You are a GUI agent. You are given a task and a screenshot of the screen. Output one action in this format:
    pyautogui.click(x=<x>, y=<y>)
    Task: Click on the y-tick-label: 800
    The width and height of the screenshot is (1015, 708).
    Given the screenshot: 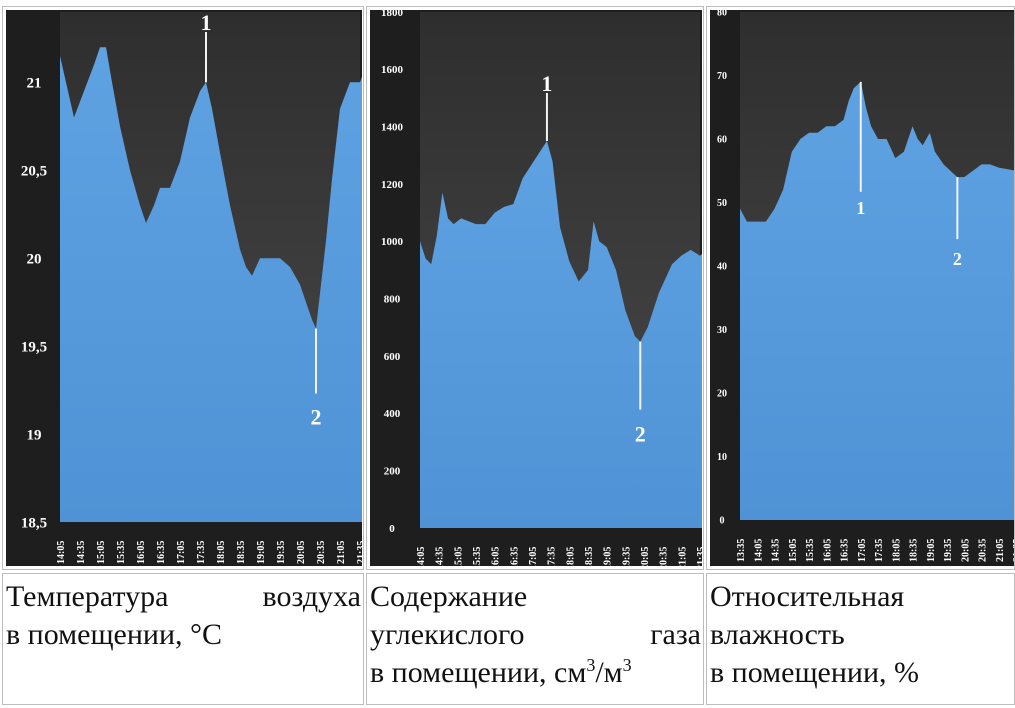 What is the action you would take?
    pyautogui.click(x=392, y=300)
    